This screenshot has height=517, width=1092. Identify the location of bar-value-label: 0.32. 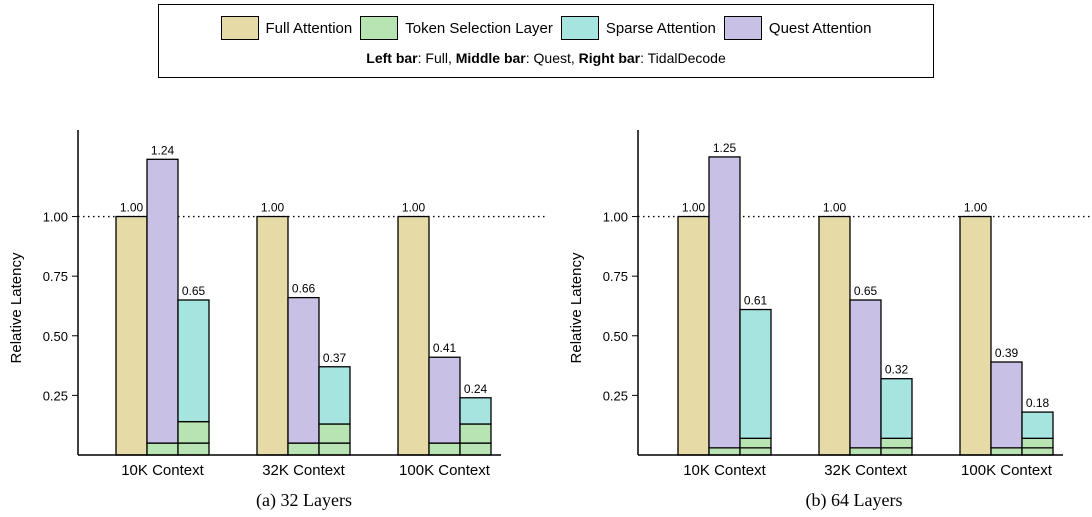
(897, 370).